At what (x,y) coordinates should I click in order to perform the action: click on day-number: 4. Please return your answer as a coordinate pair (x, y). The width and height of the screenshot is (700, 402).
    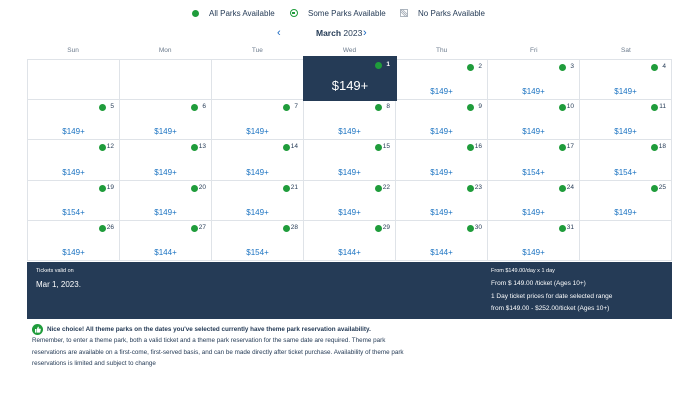
    Looking at the image, I should click on (664, 66).